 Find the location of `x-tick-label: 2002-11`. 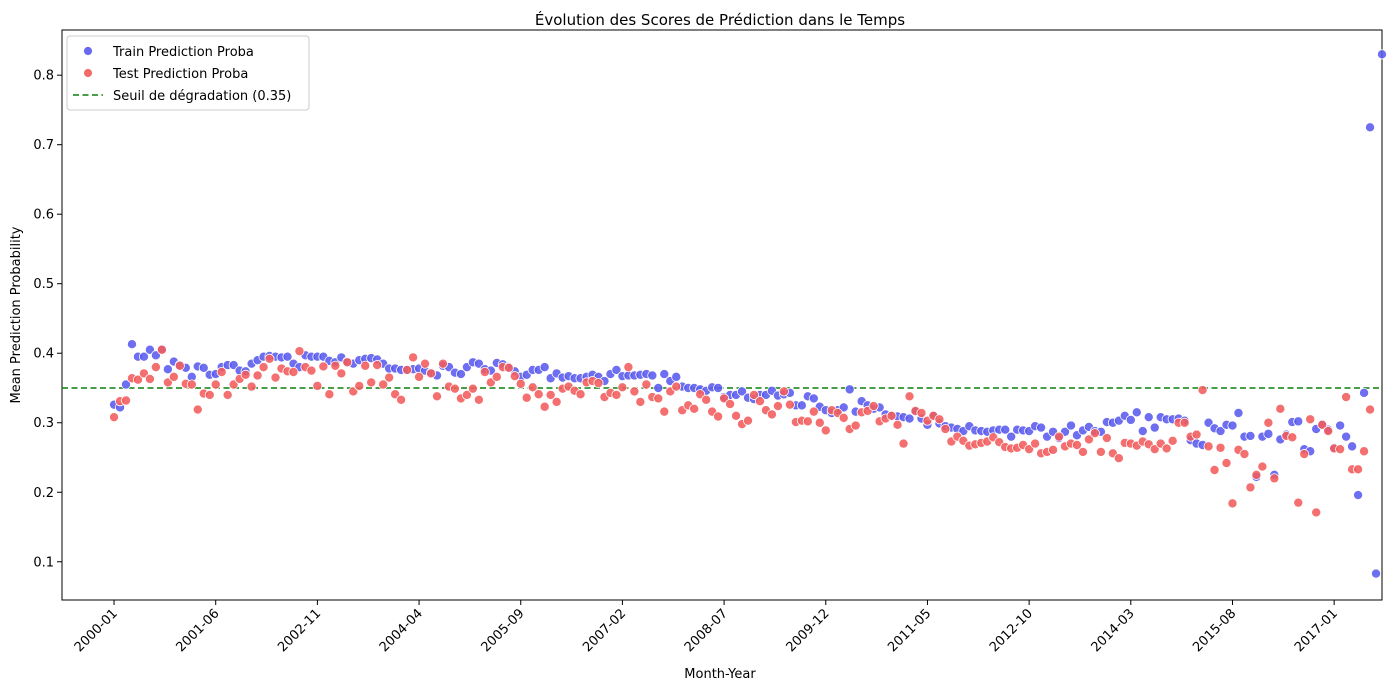

x-tick-label: 2002-11 is located at coordinates (299, 630).